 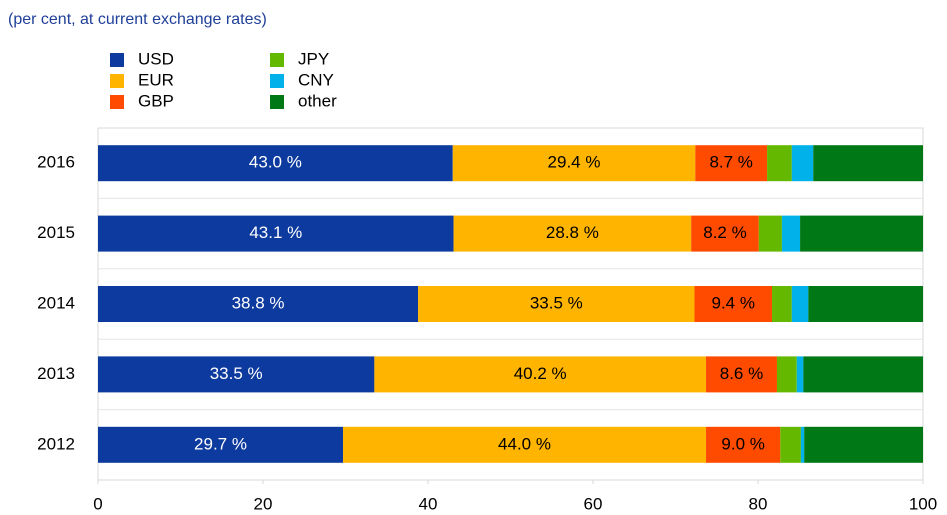 What do you see at coordinates (317, 100) in the screenshot?
I see `legend-label: other` at bounding box center [317, 100].